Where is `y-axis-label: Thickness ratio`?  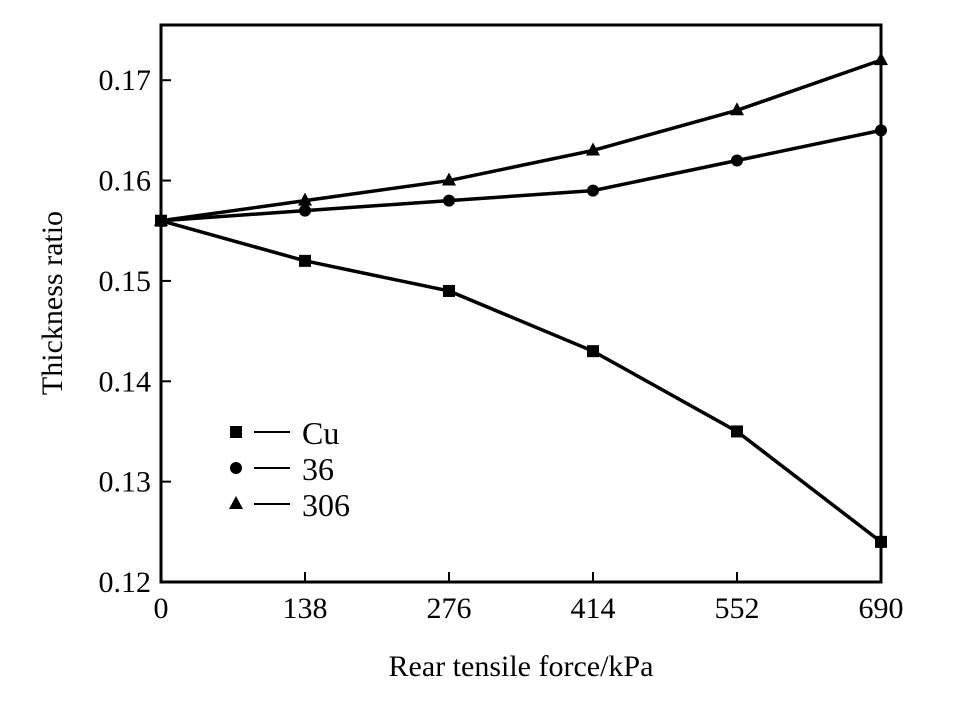 y-axis-label: Thickness ratio is located at coordinates (52, 303).